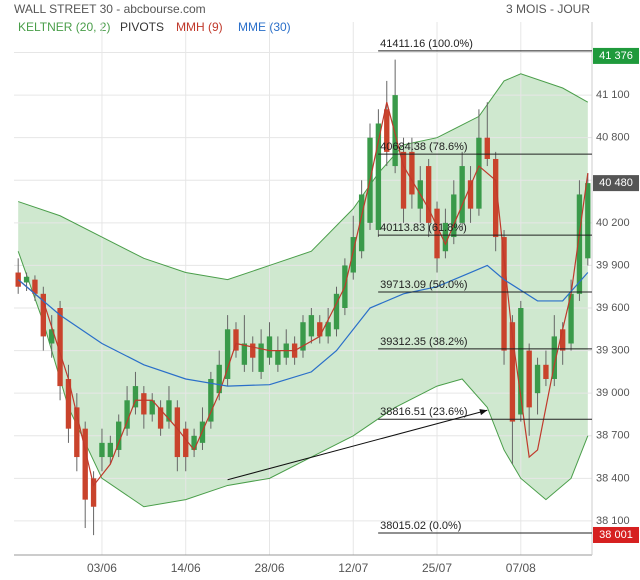 The image size is (640, 580). Describe the element at coordinates (613, 351) in the screenshot. I see `y-tick-label: 39 300` at that location.